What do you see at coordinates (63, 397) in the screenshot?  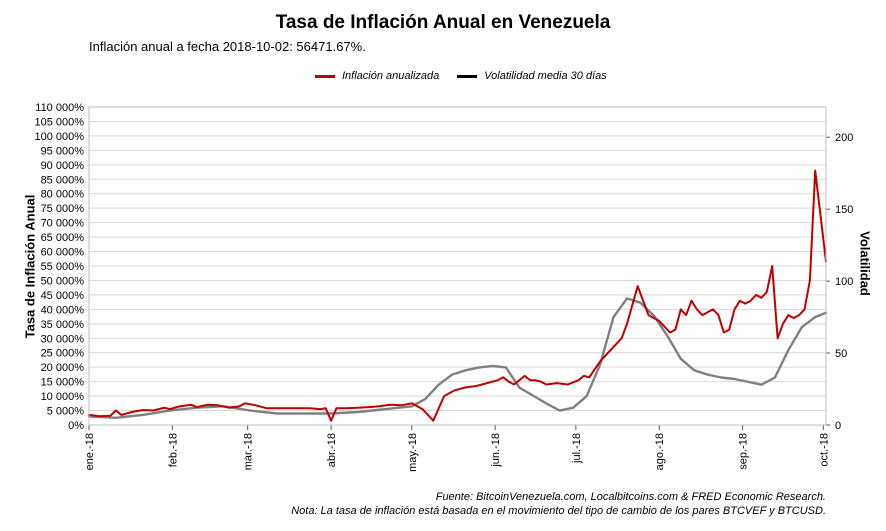 I see `y-tick-label: 10 000%` at bounding box center [63, 397].